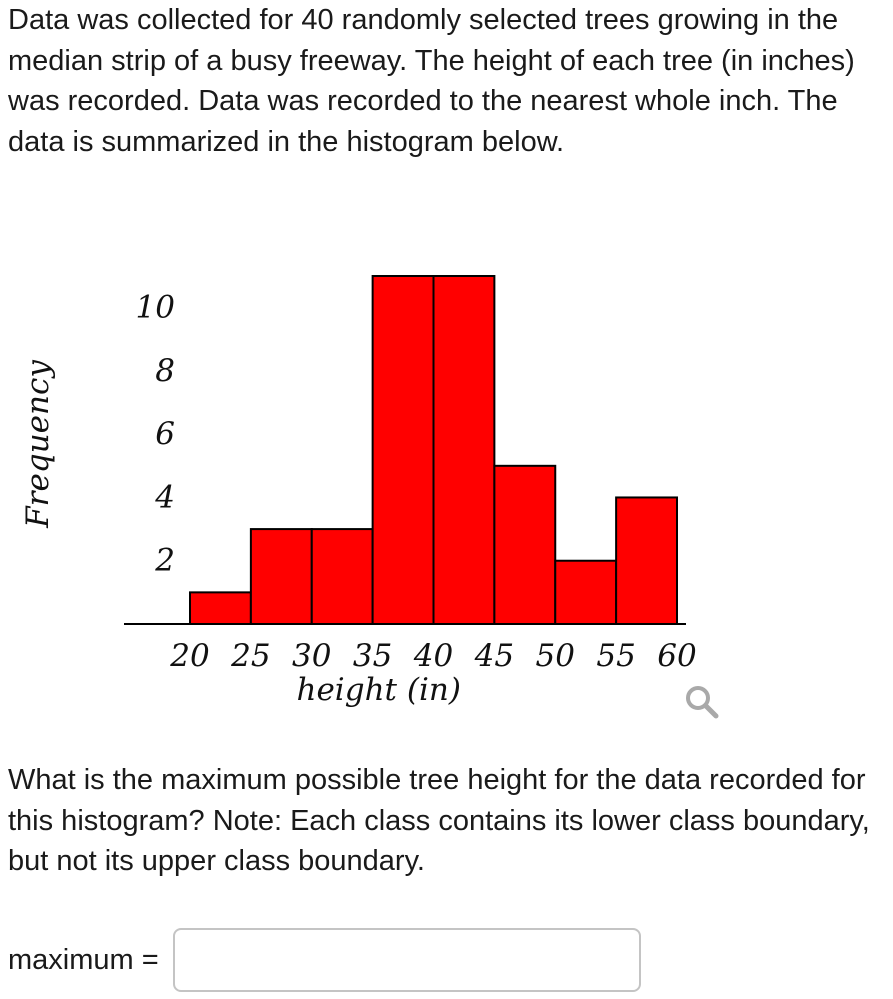 Image resolution: width=893 pixels, height=999 pixels. Describe the element at coordinates (155, 308) in the screenshot. I see `y-tick-label: 10` at that location.